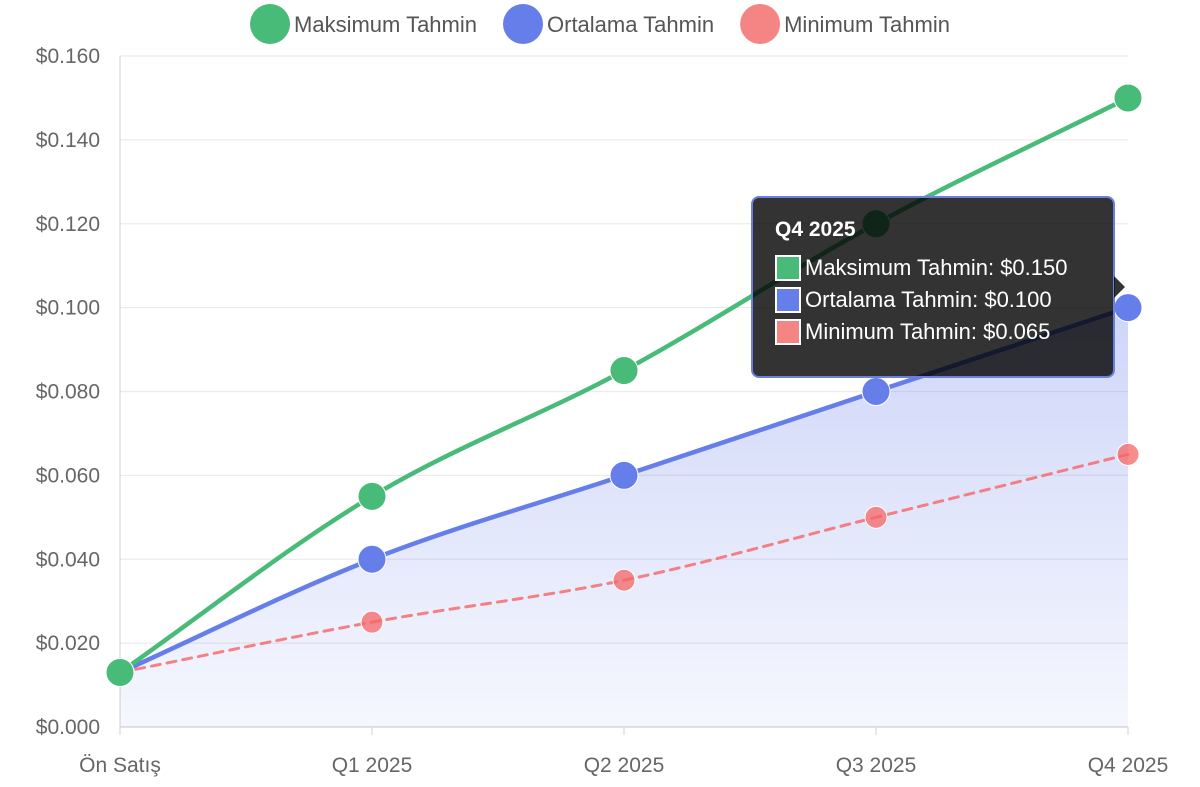 The image size is (1200, 787). Describe the element at coordinates (1128, 765) in the screenshot. I see `x-tick-label: Q4 2025` at that location.